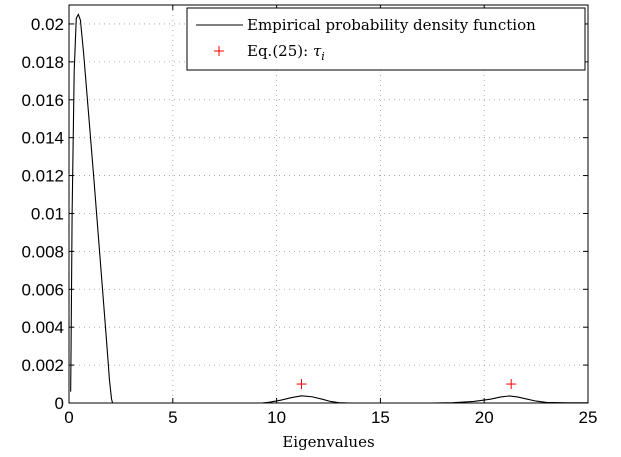 Image resolution: width=621 pixels, height=457 pixels. Describe the element at coordinates (219, 51) in the screenshot. I see `legend-marker-swatch` at that location.